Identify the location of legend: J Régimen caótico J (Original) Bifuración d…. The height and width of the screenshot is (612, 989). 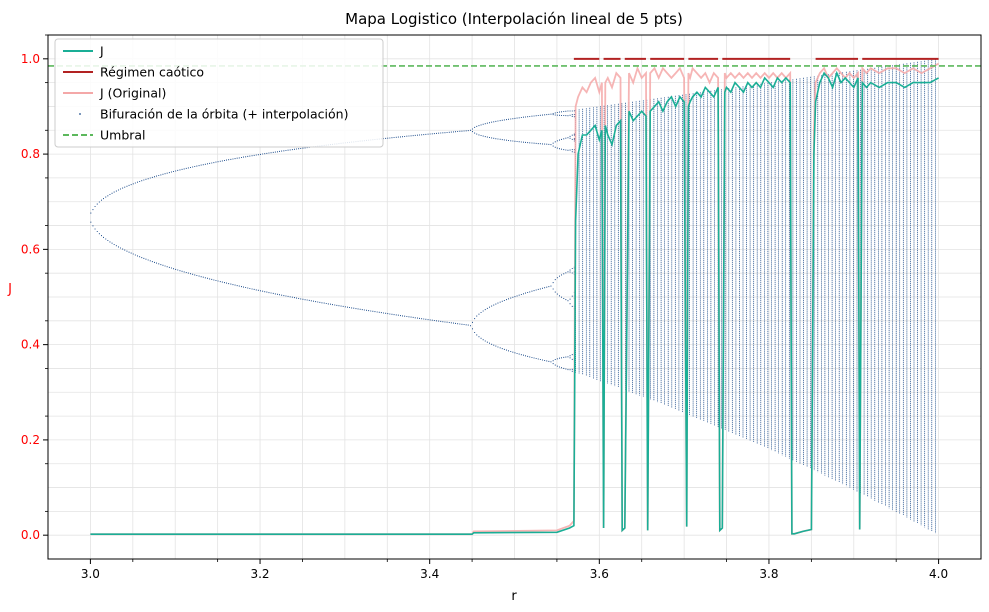
(219, 93).